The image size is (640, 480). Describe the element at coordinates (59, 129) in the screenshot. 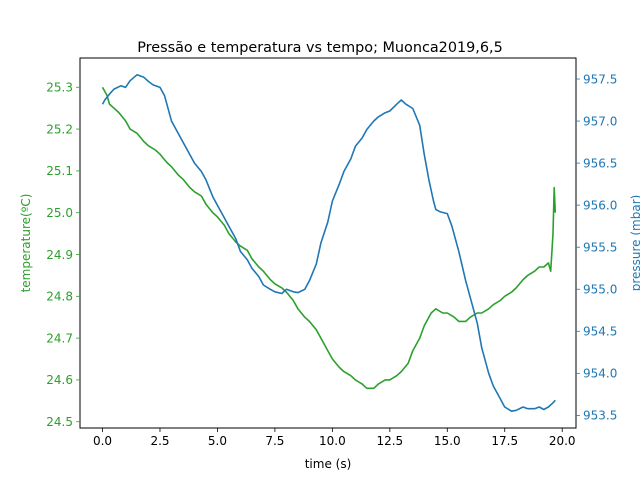

I see `temperature-tick-label: 25.2` at that location.